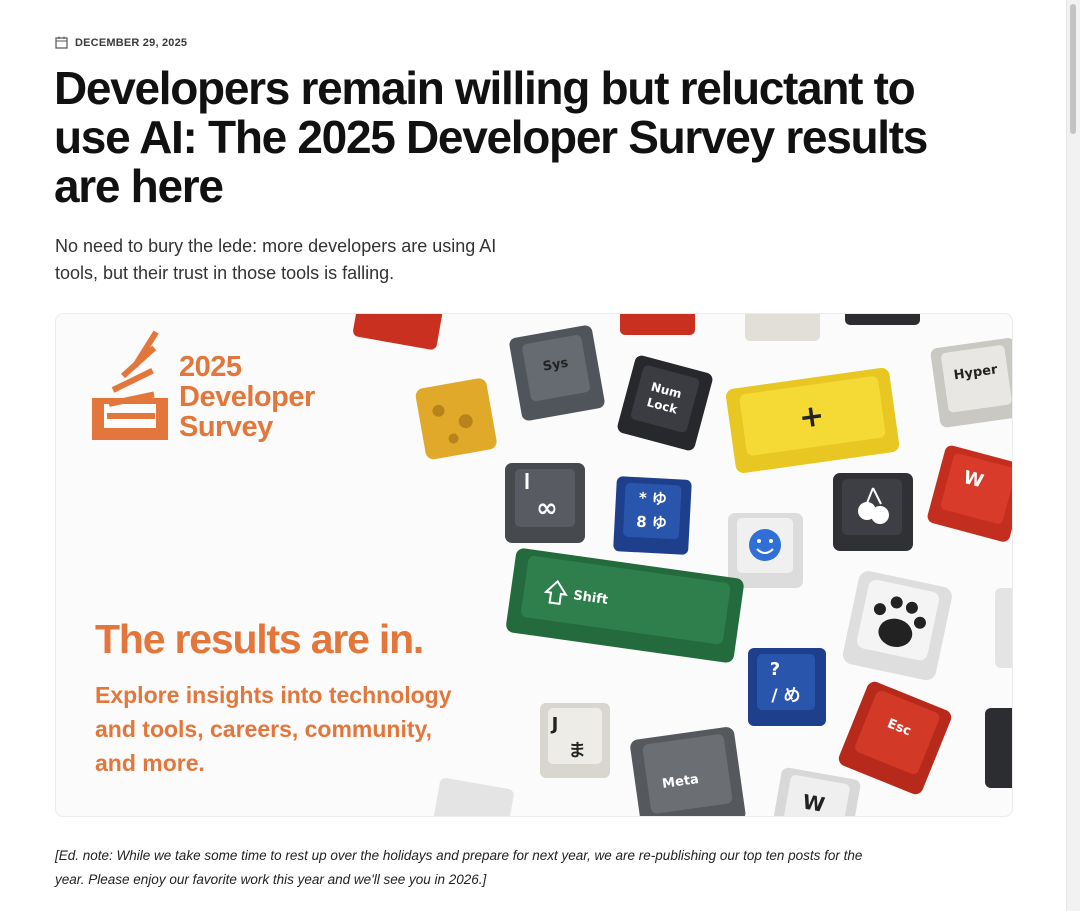 This screenshot has height=911, width=1080. Describe the element at coordinates (263, 729) in the screenshot. I see `hero-subtext: and tools, careers, community,` at that location.